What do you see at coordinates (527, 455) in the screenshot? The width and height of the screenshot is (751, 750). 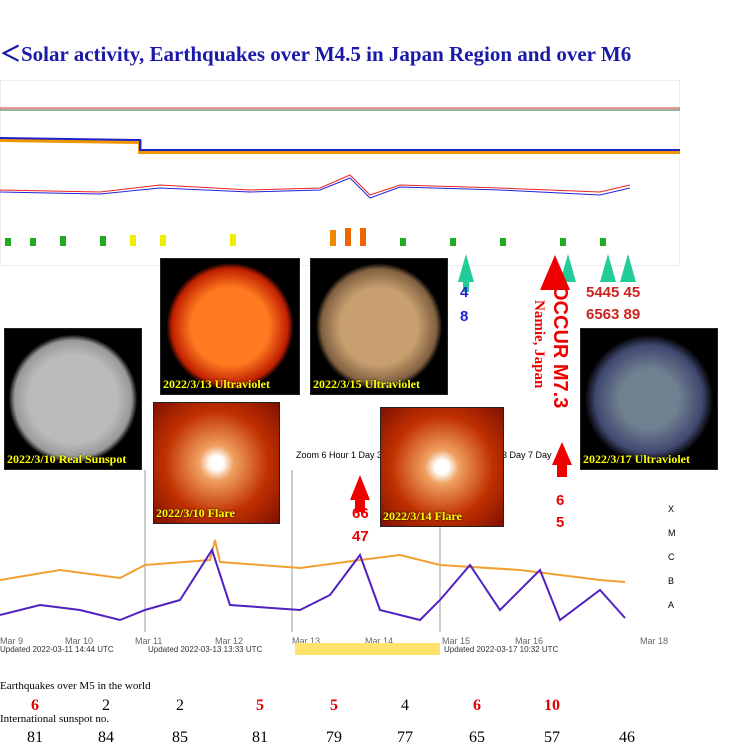 I see `zoom: 3 Day 7 Day` at bounding box center [527, 455].